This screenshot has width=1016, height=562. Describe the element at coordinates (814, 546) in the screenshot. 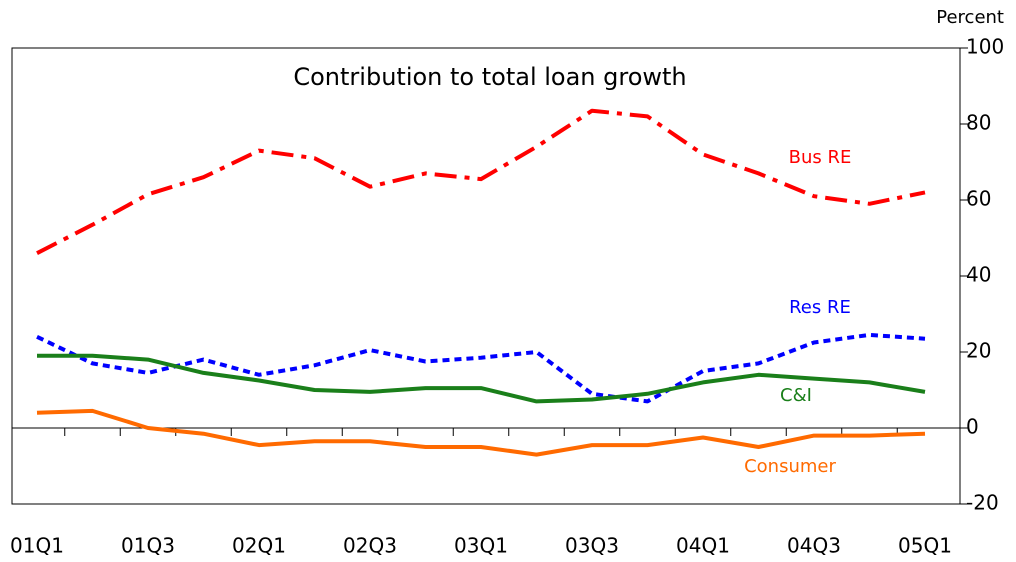

I see `x-tick-label: 04Q3` at that location.